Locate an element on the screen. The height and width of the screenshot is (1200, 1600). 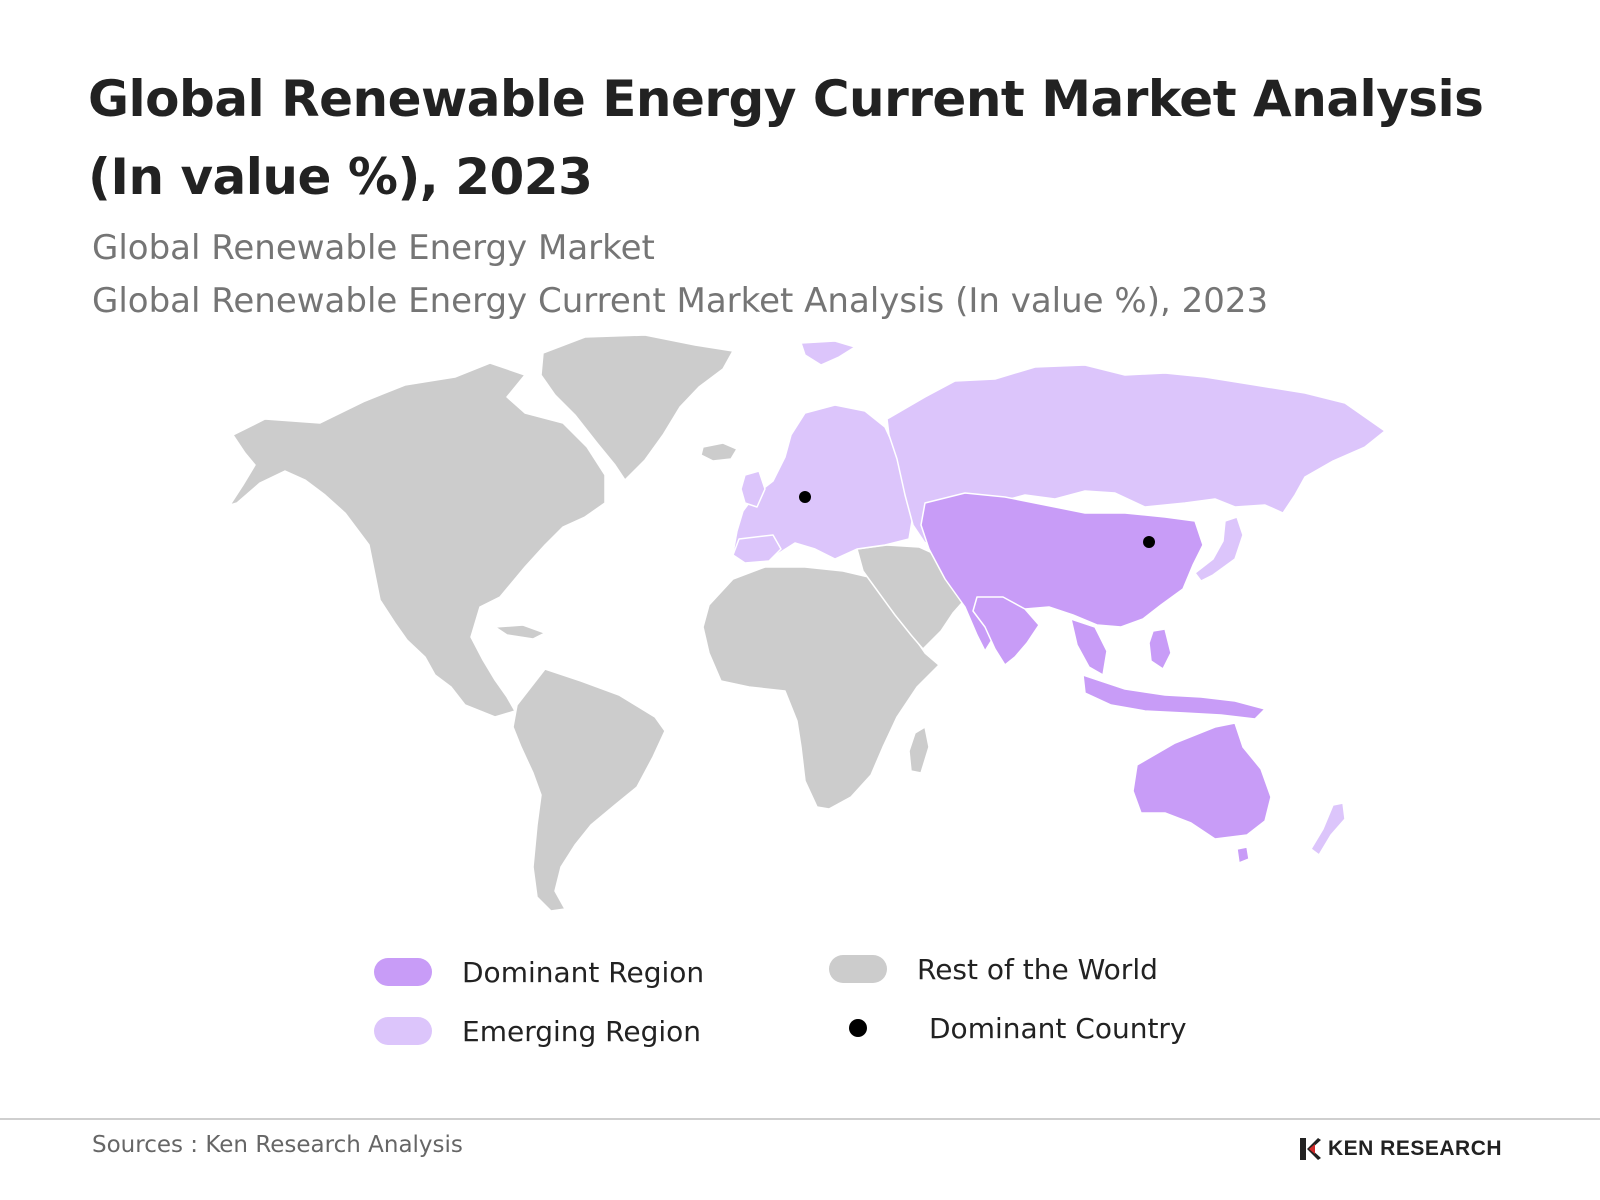
legend-swatch-emerging is located at coordinates (403, 1031).